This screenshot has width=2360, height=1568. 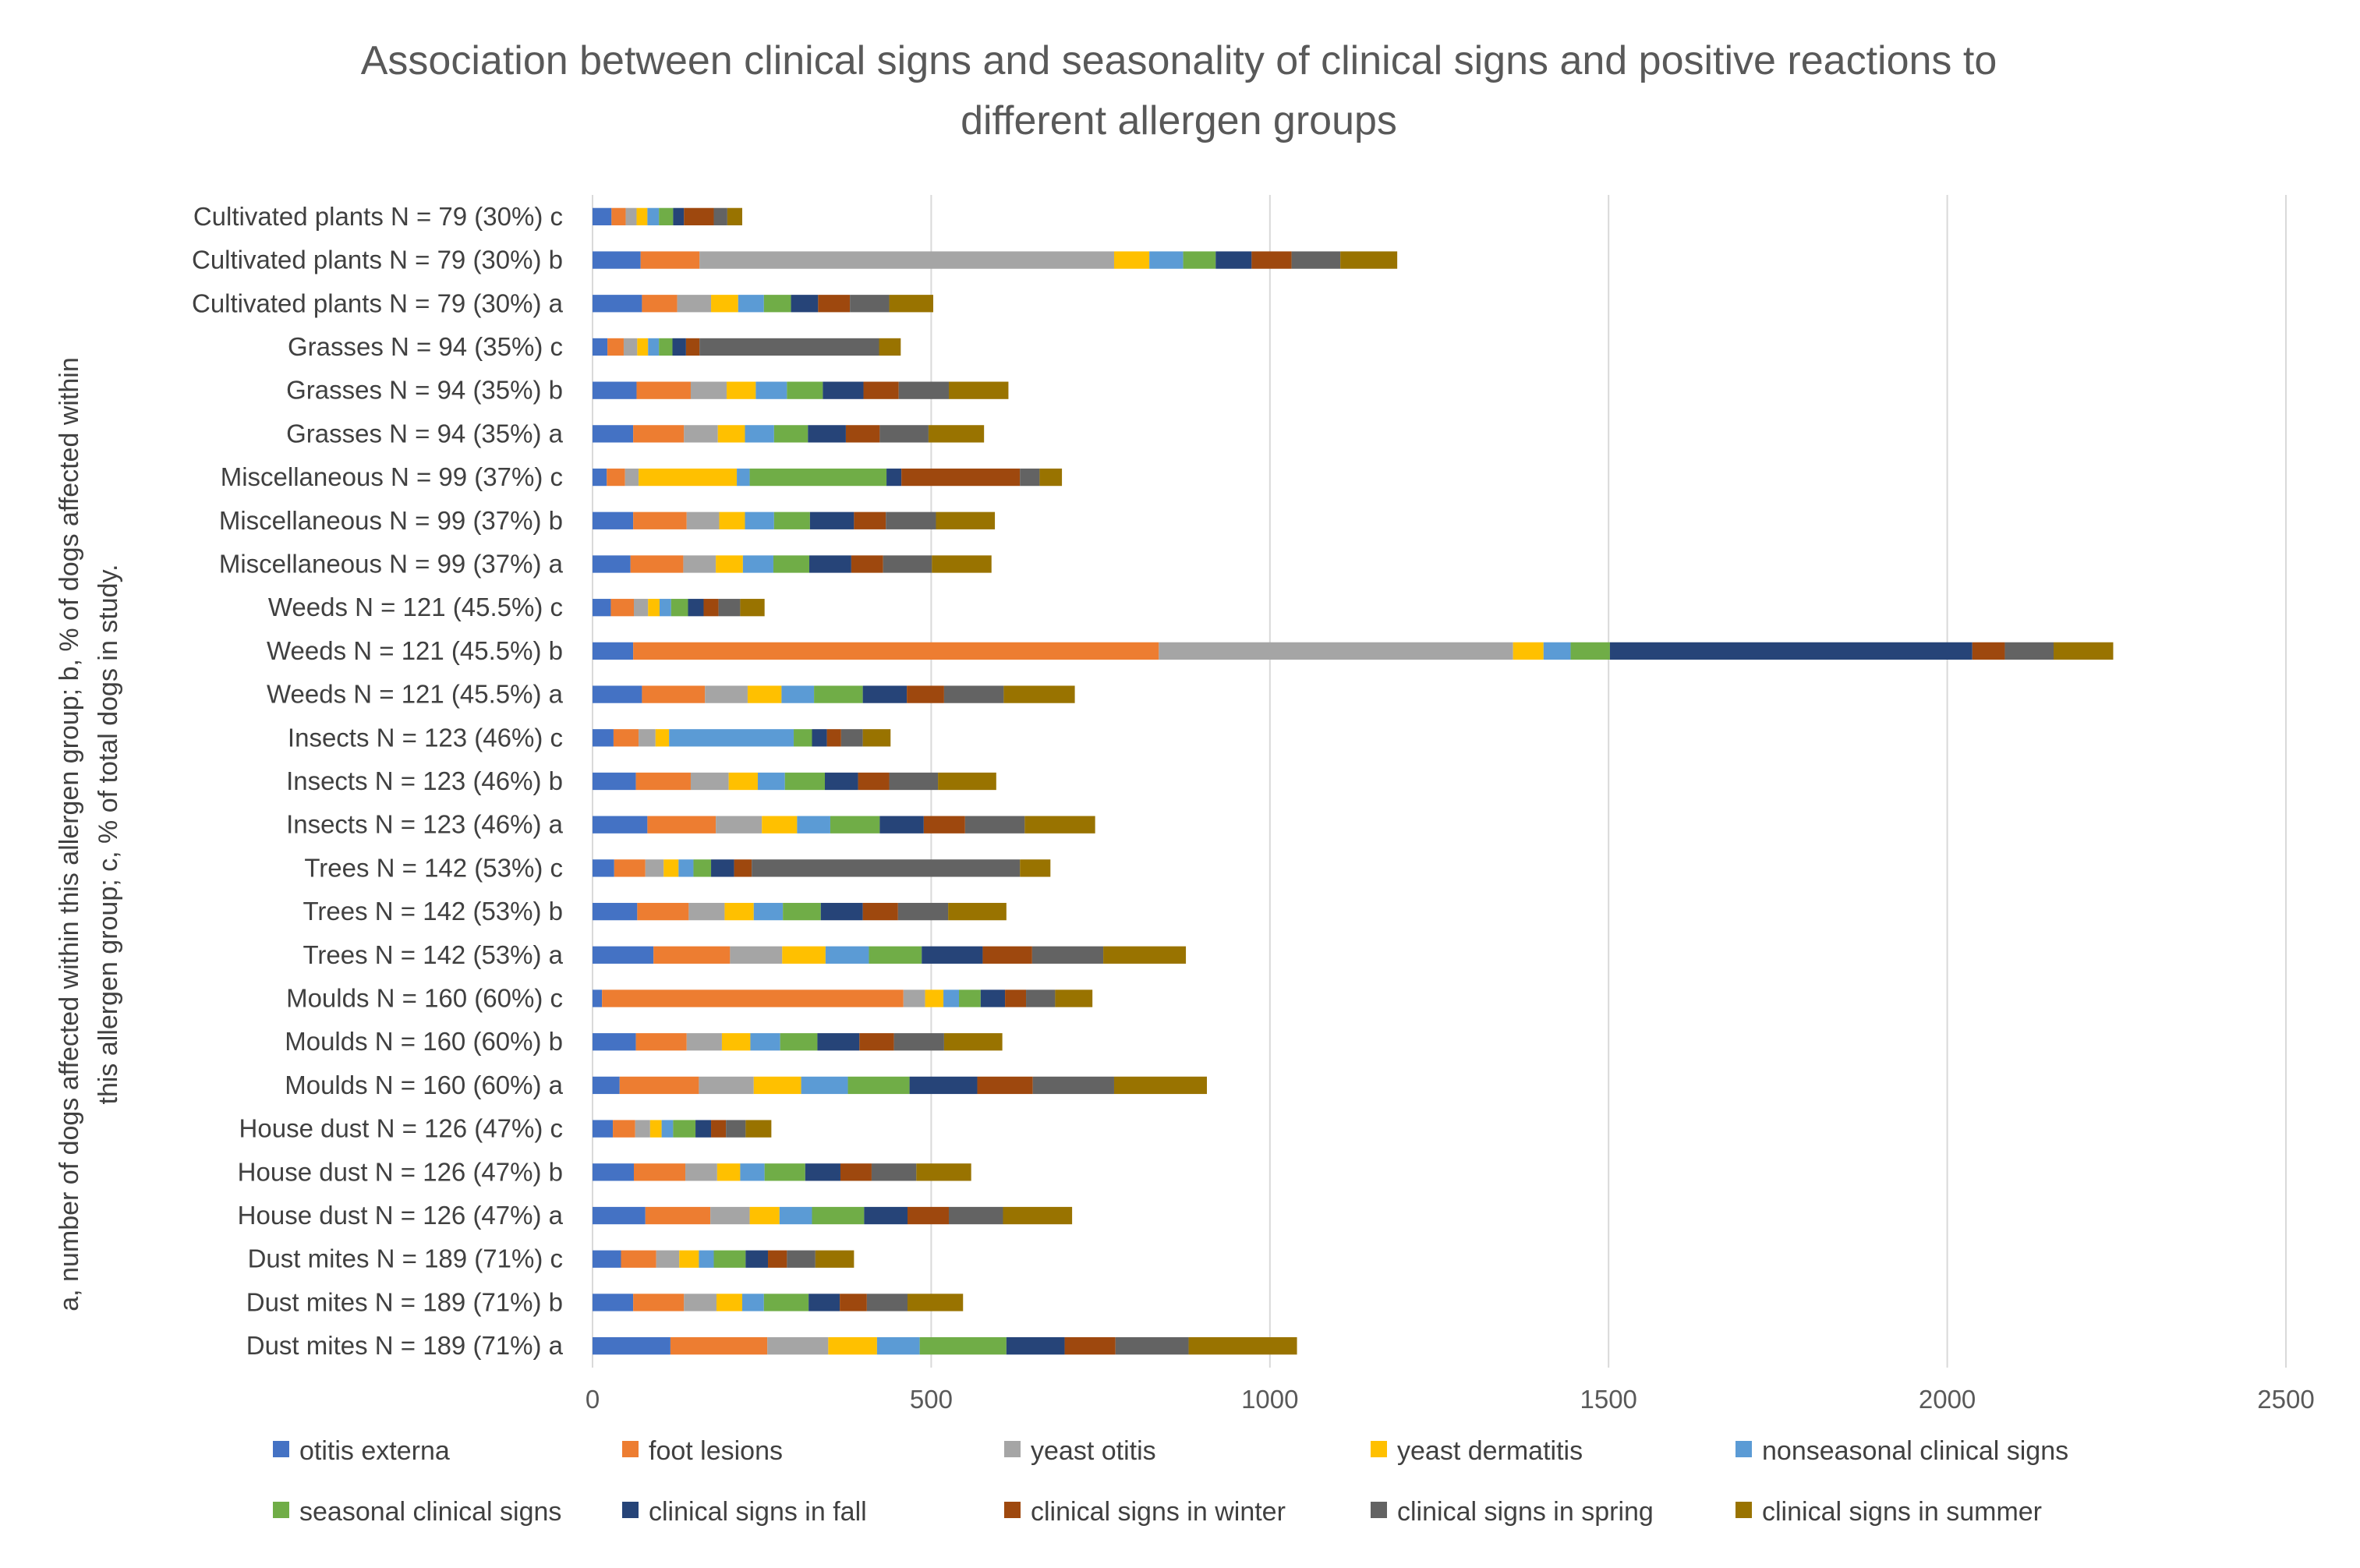 I want to click on category-label: Miscellaneous N = 99 (37%) a, so click(x=391, y=563).